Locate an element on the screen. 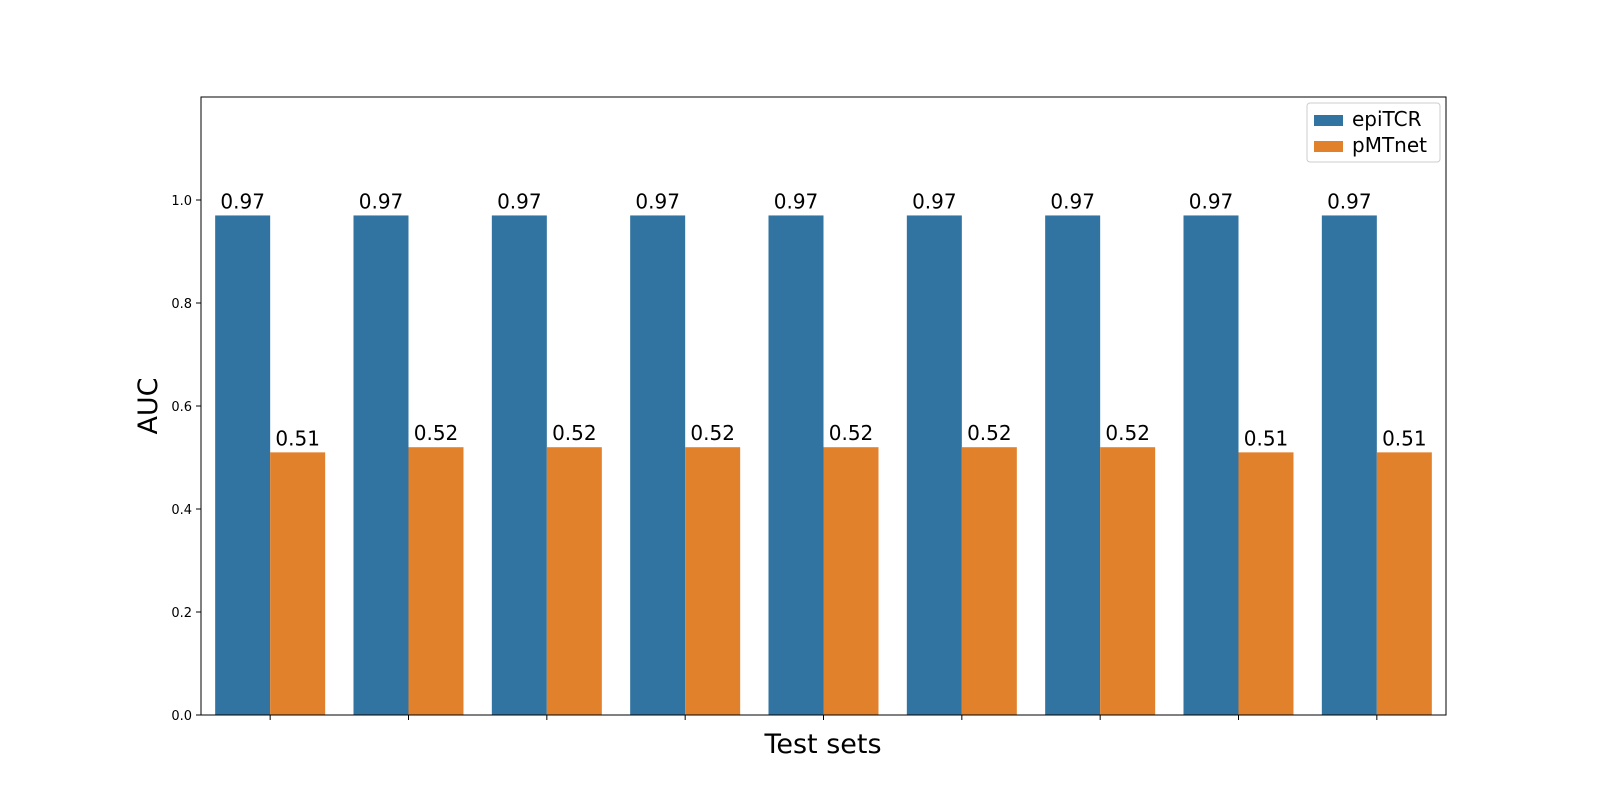  data-label-epitcr-2: 0.97 is located at coordinates (381, 201).